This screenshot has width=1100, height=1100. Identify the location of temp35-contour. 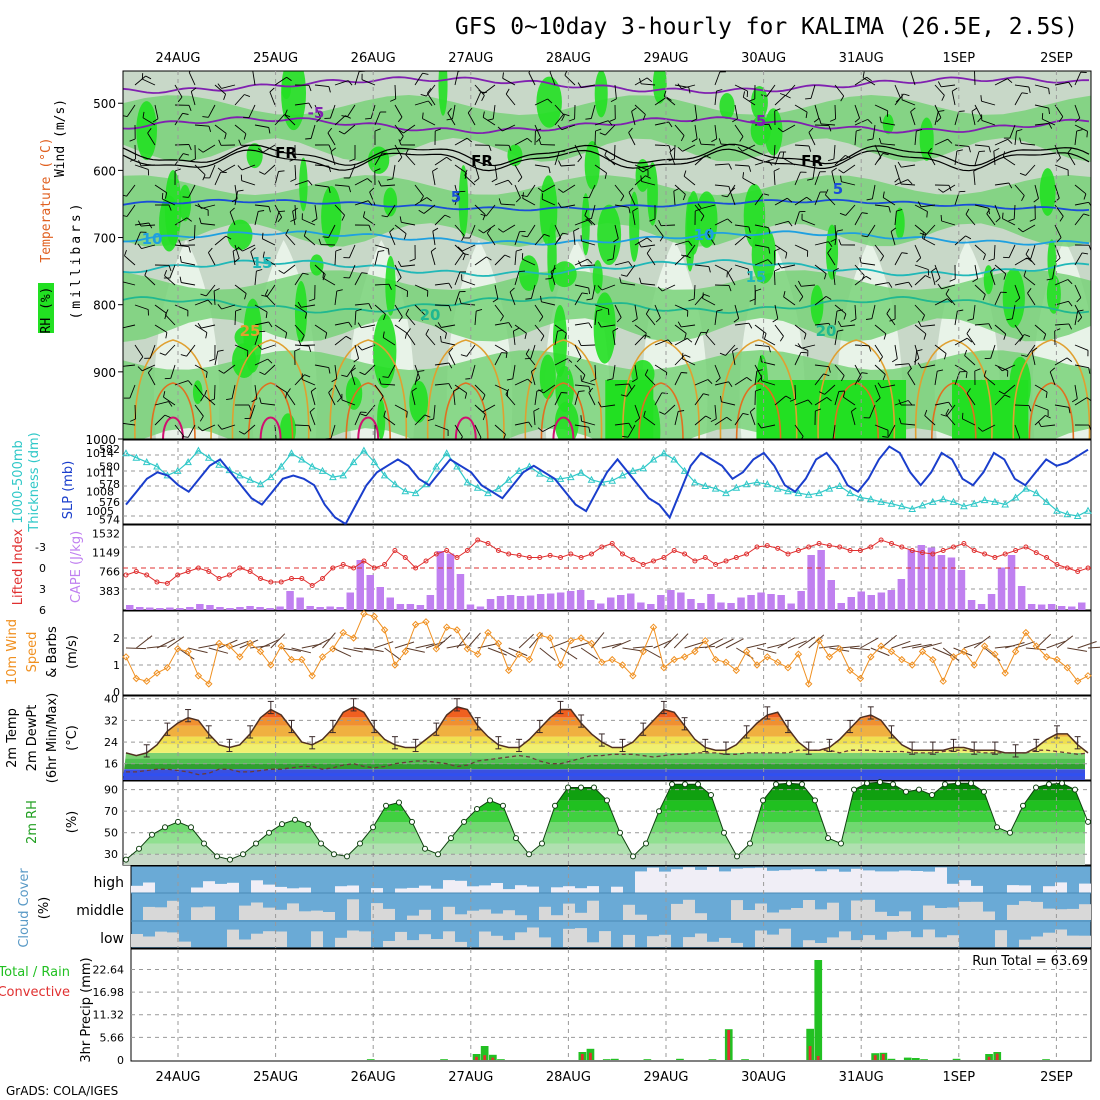
(368, 427).